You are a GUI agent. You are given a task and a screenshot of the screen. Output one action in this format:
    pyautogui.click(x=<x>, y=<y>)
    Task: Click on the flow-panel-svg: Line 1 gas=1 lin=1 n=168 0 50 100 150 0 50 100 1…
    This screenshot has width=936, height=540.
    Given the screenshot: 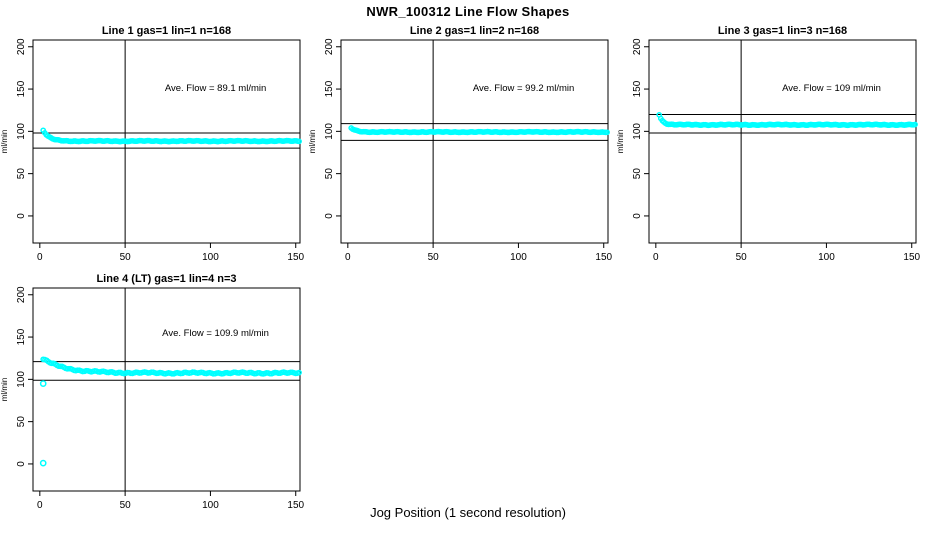 What is the action you would take?
    pyautogui.click(x=152, y=144)
    